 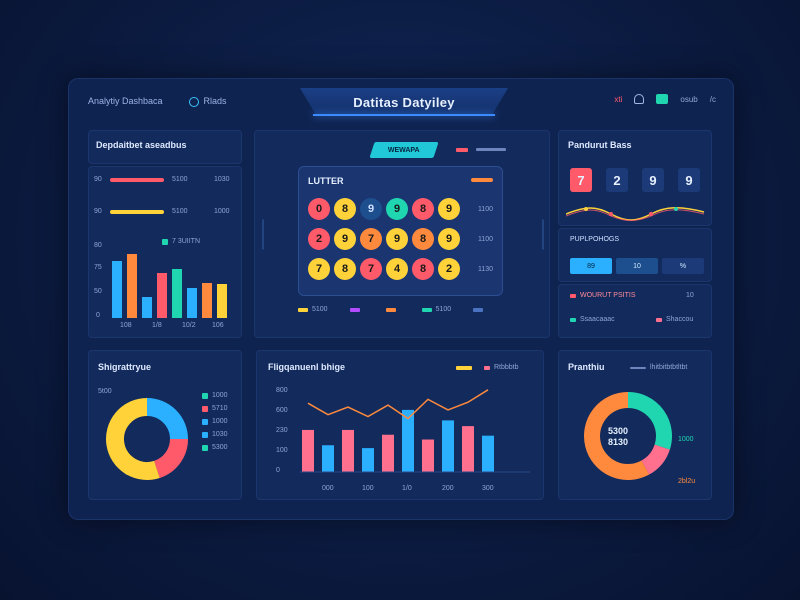 I want to click on alert-count: xti, so click(x=618, y=99).